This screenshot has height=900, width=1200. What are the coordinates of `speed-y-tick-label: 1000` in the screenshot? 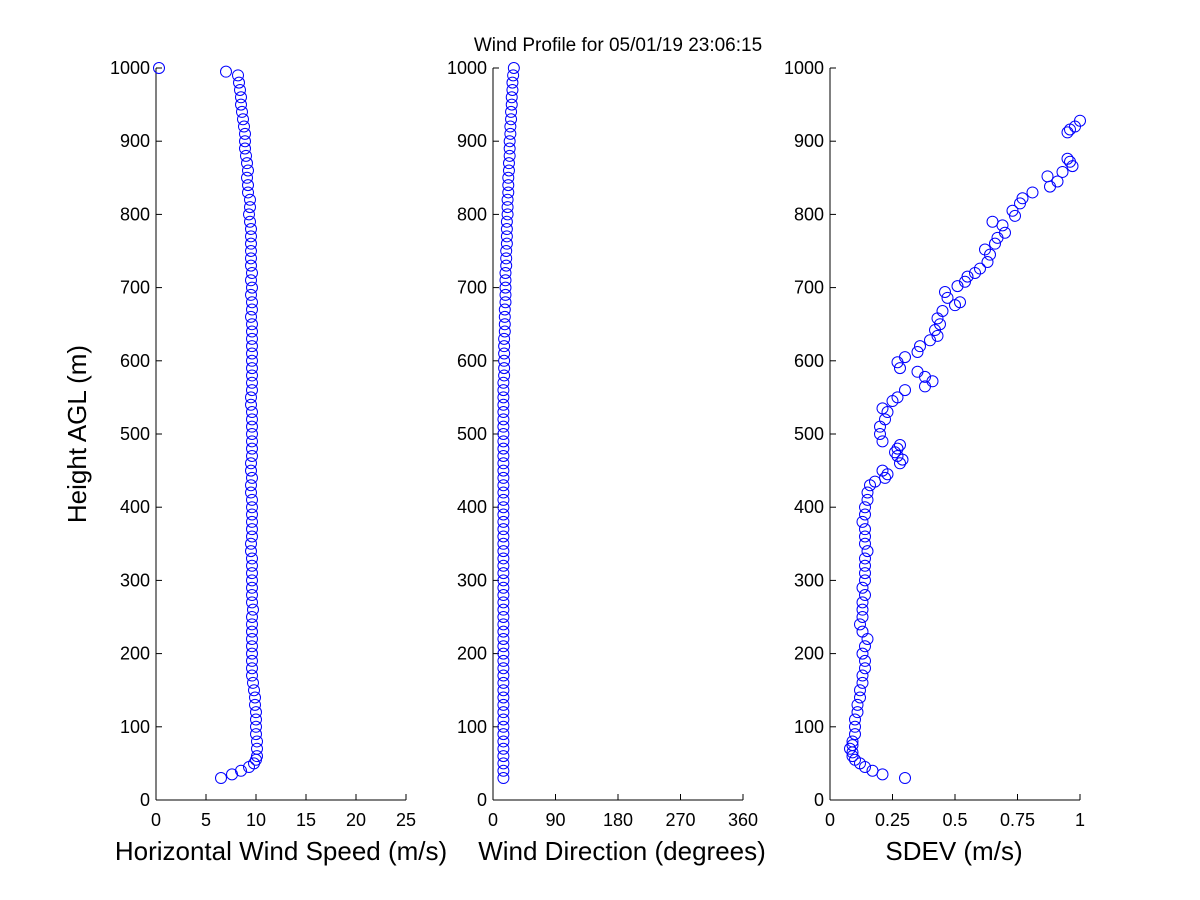 It's located at (130, 68).